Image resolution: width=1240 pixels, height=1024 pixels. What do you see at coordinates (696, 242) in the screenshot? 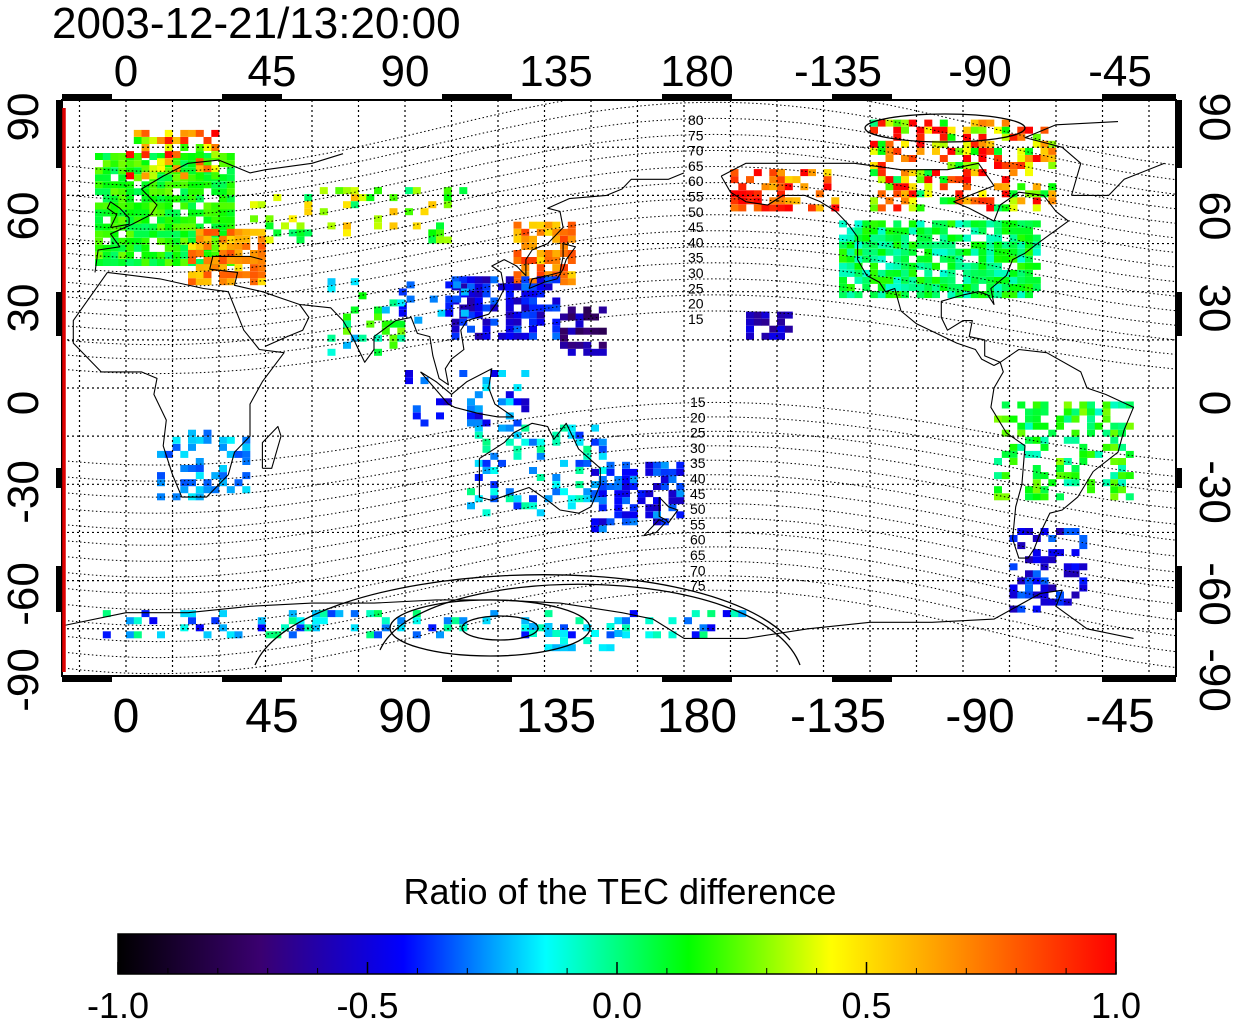
I see `contour-label-north: 40` at bounding box center [696, 242].